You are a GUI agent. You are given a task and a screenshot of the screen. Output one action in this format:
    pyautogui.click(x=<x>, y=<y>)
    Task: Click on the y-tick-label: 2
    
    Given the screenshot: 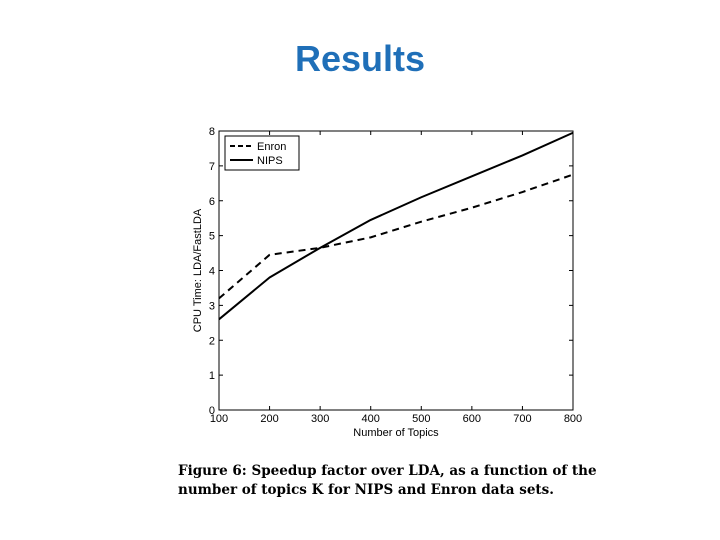 What is the action you would take?
    pyautogui.click(x=212, y=341)
    